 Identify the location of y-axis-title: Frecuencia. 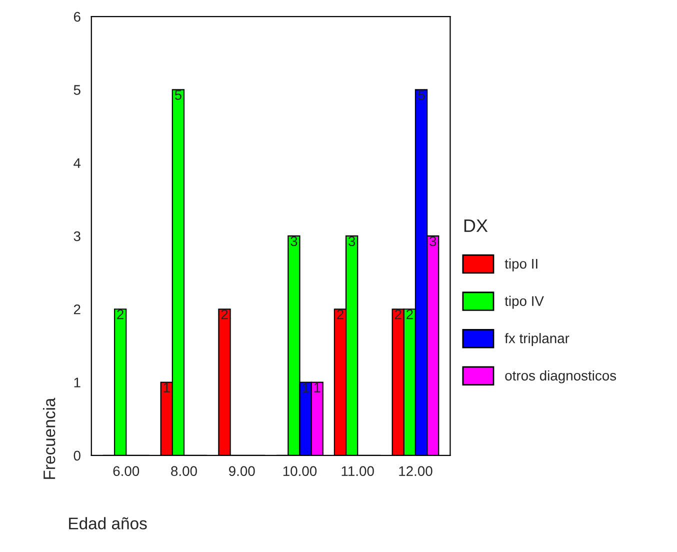
(49, 438).